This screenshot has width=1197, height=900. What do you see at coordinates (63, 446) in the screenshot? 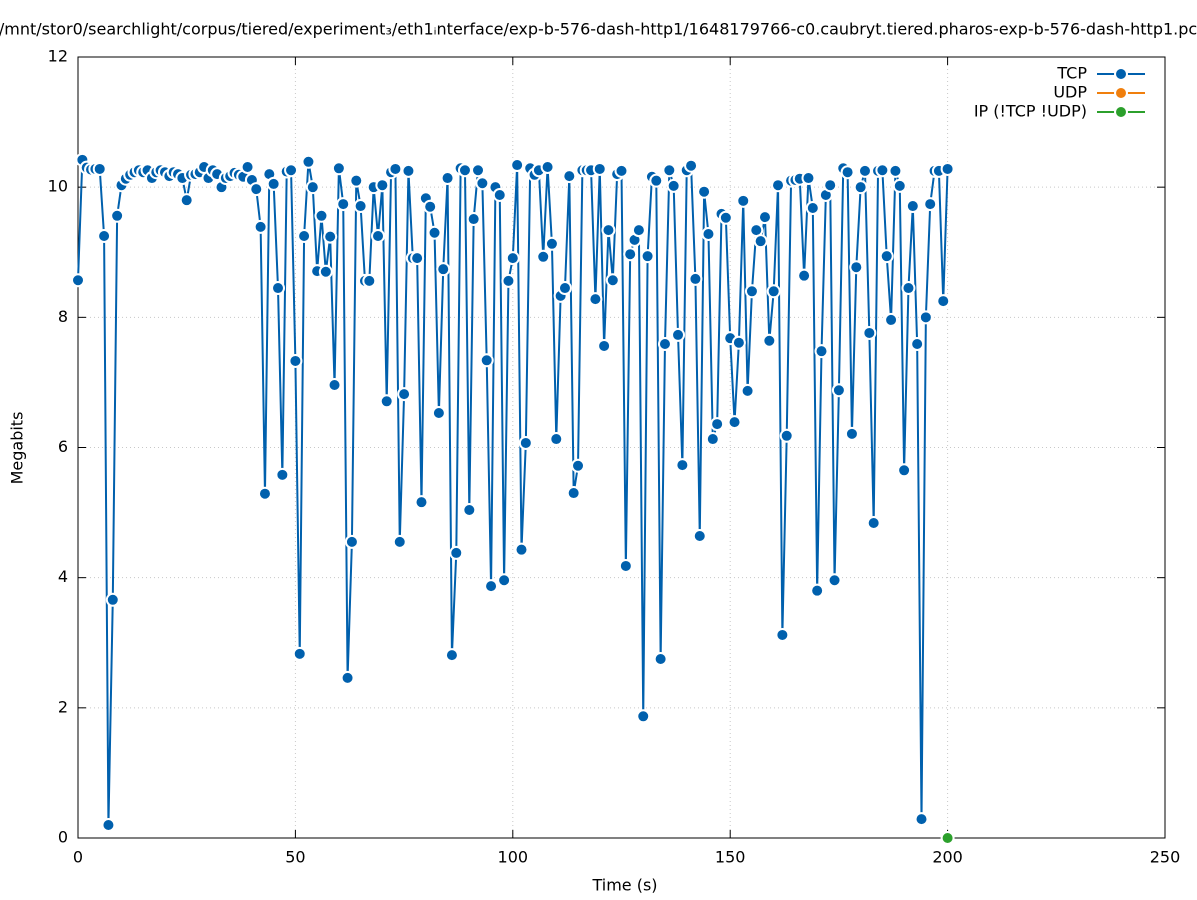
I see `y-tick-label: 6` at bounding box center [63, 446].